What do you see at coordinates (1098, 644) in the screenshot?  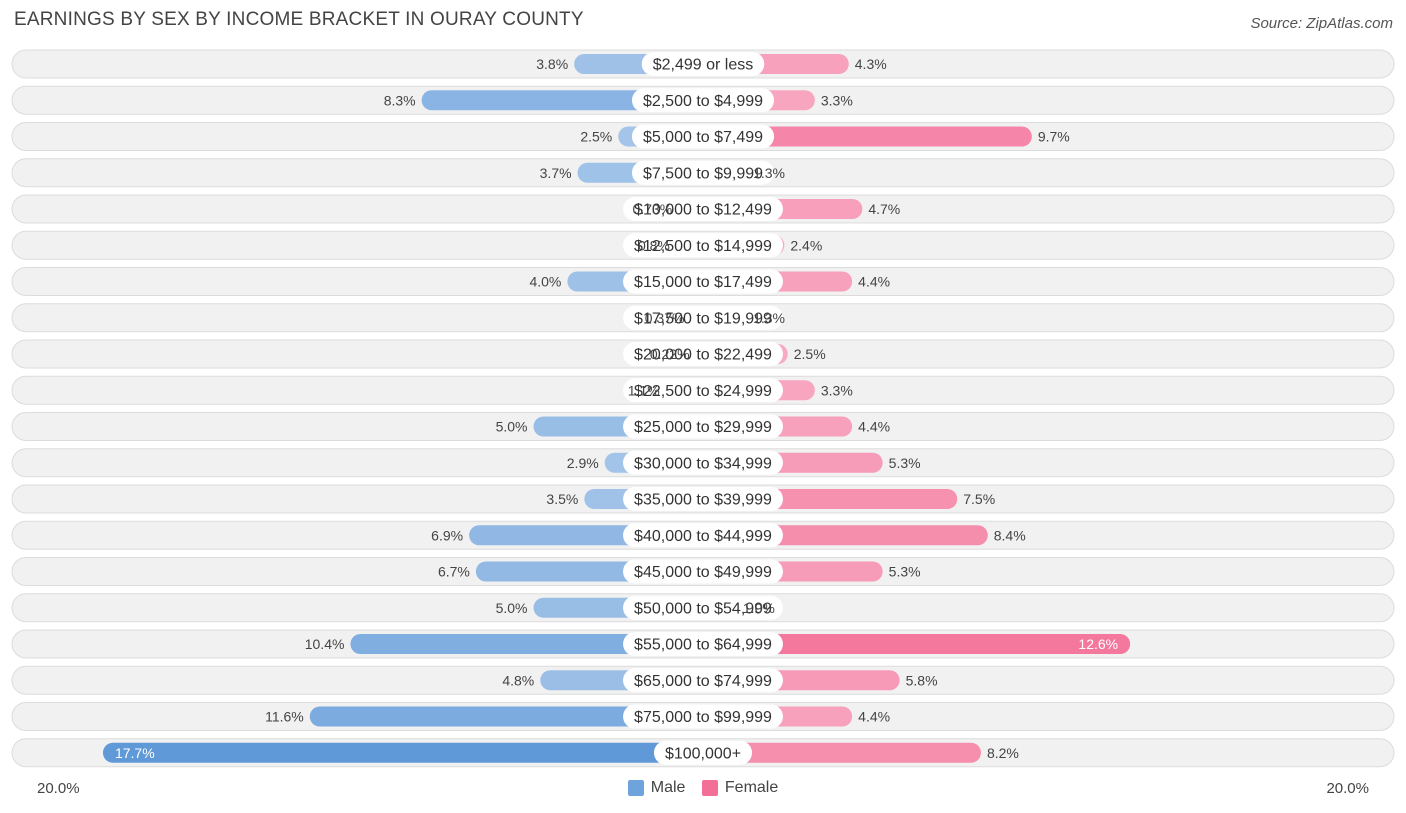 I see `female-value-label: 12.6%` at bounding box center [1098, 644].